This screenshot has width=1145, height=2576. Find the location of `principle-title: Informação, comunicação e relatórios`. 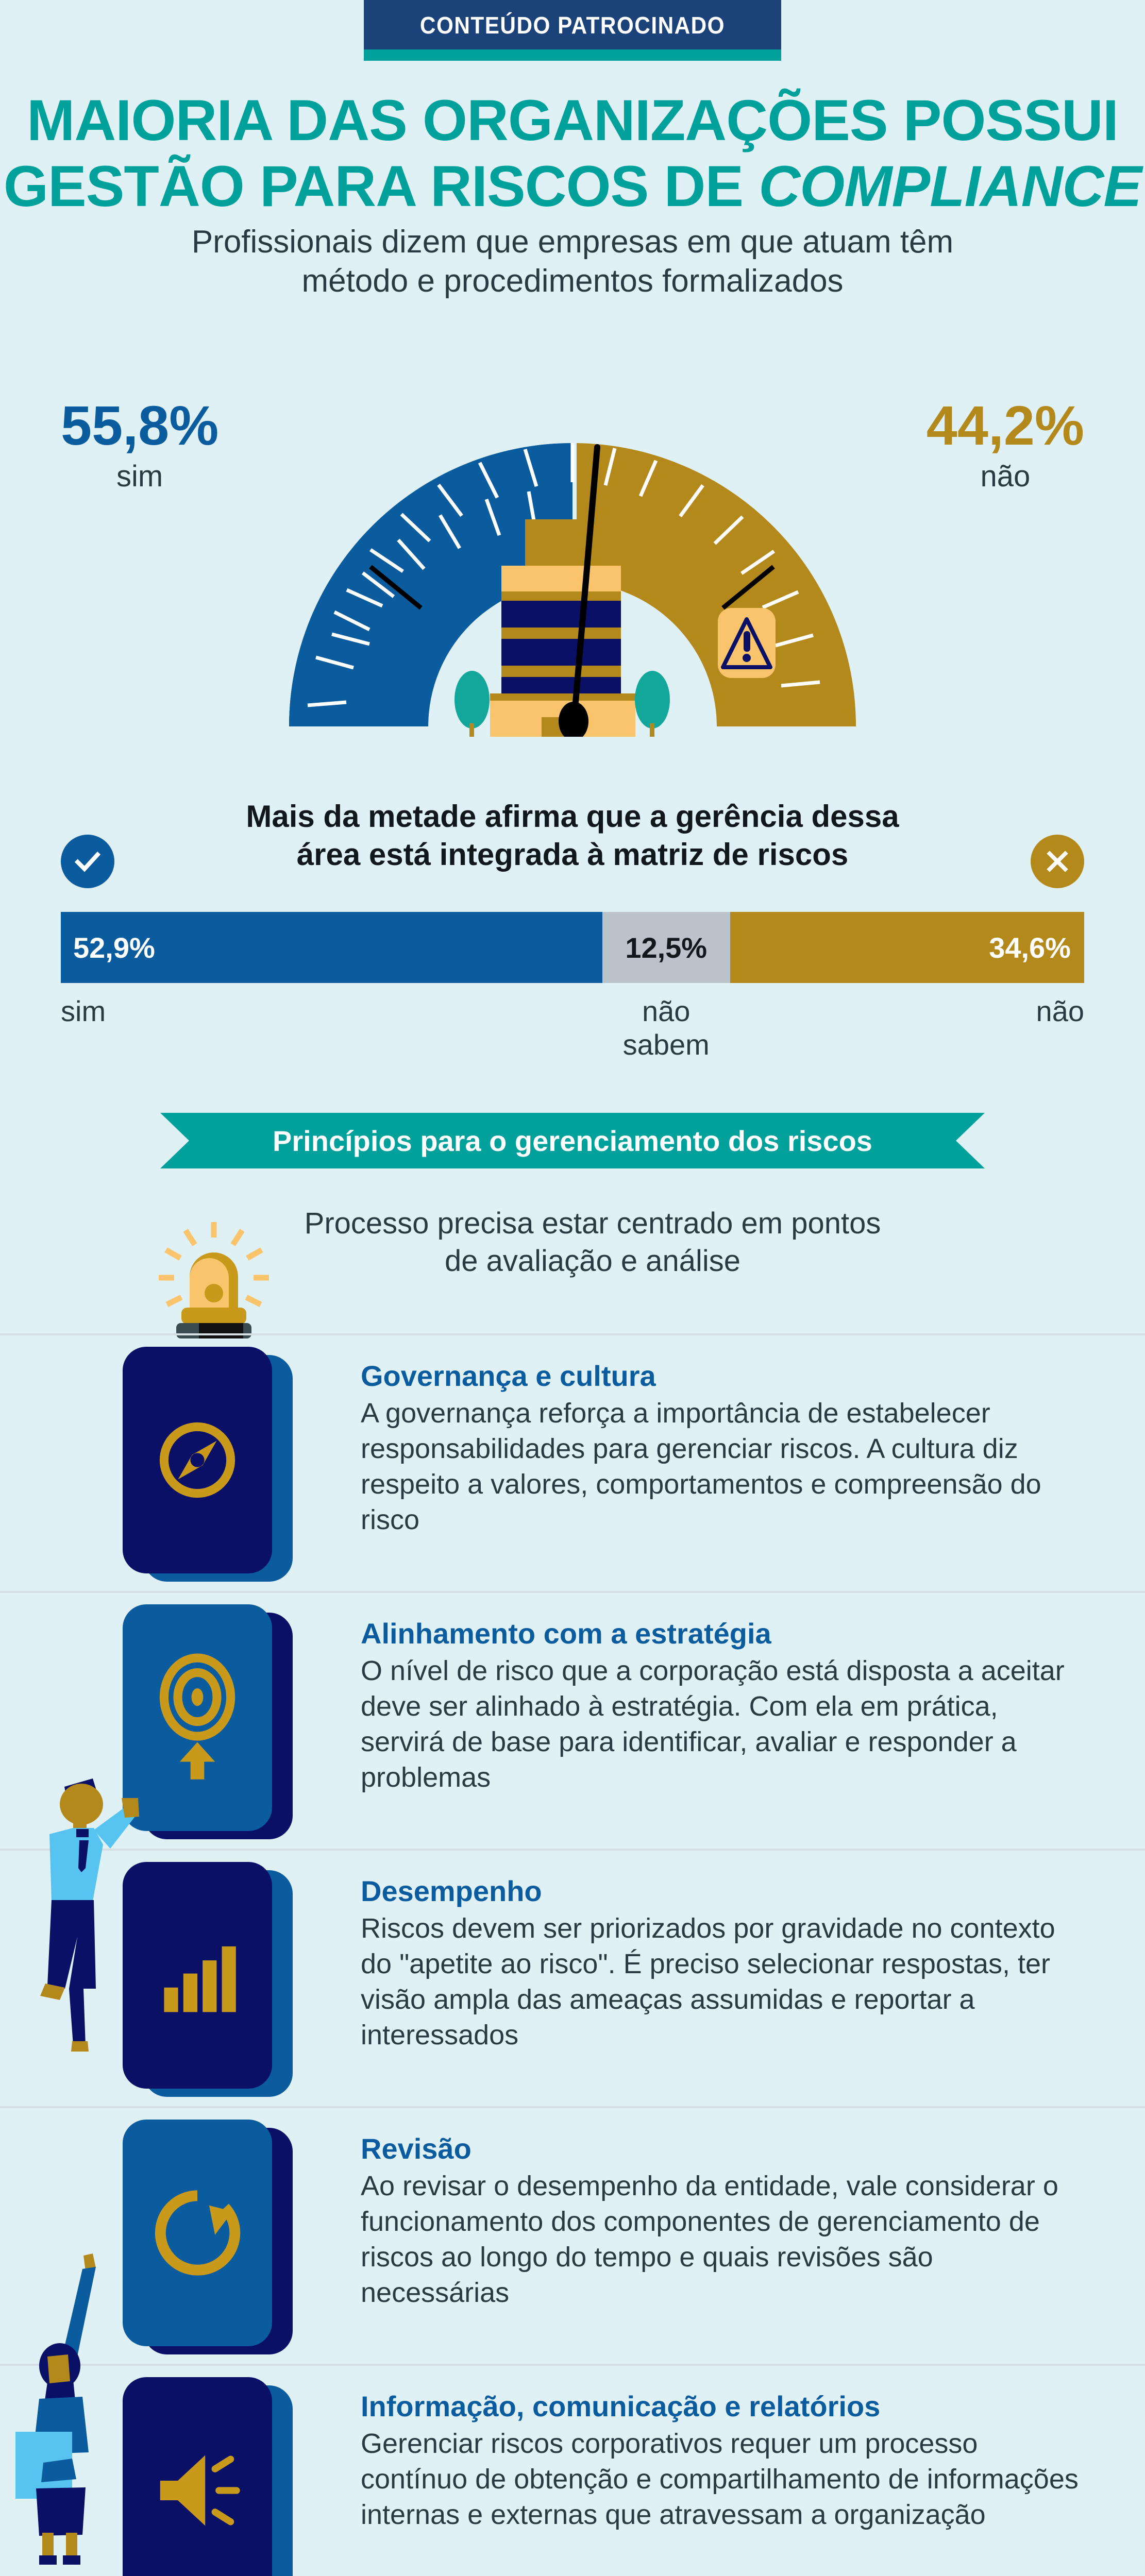

principle-title: Informação, comunicação e relatórios is located at coordinates (621, 2406).